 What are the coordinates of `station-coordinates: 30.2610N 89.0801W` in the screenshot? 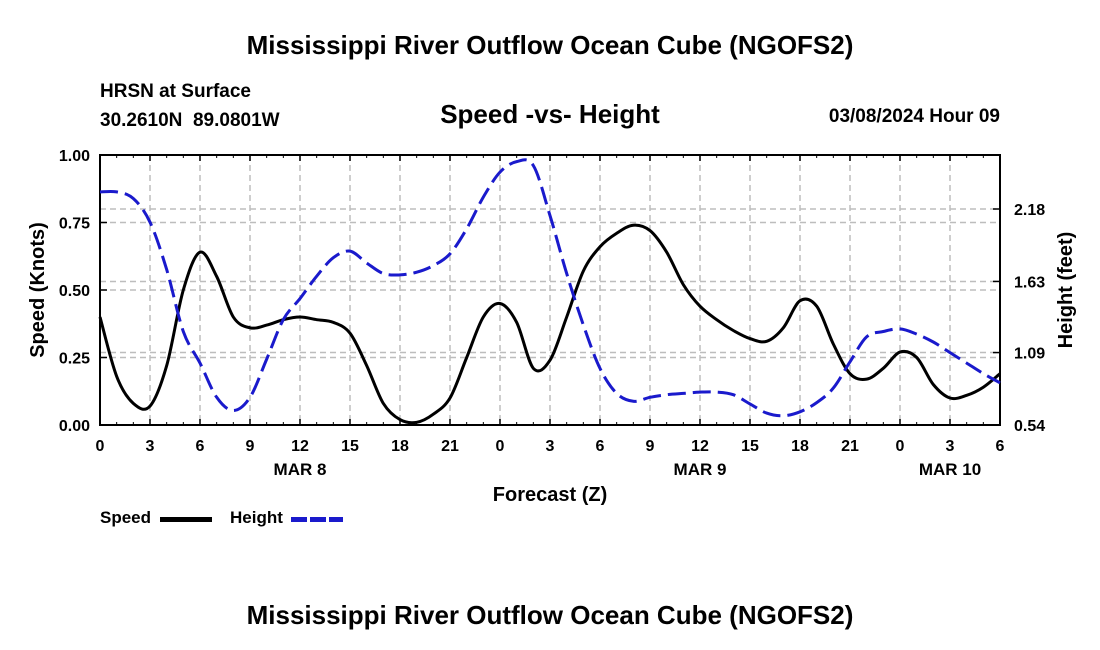 It's located at (190, 120).